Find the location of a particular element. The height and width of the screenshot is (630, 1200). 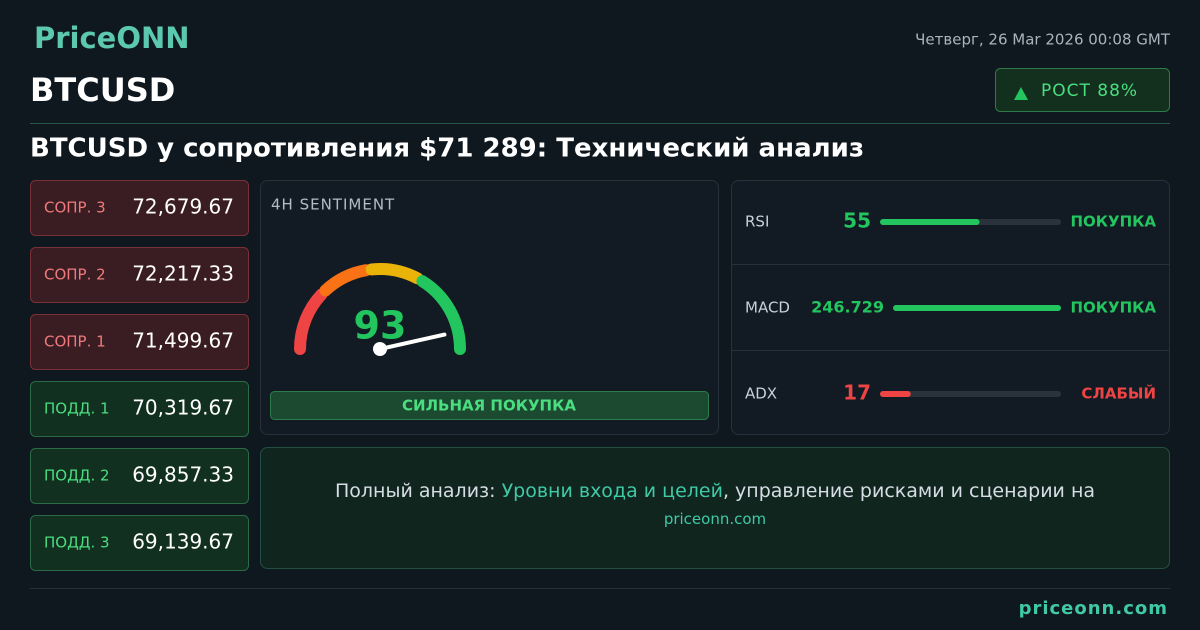

level-label: СОПР. 2 is located at coordinates (75, 275).